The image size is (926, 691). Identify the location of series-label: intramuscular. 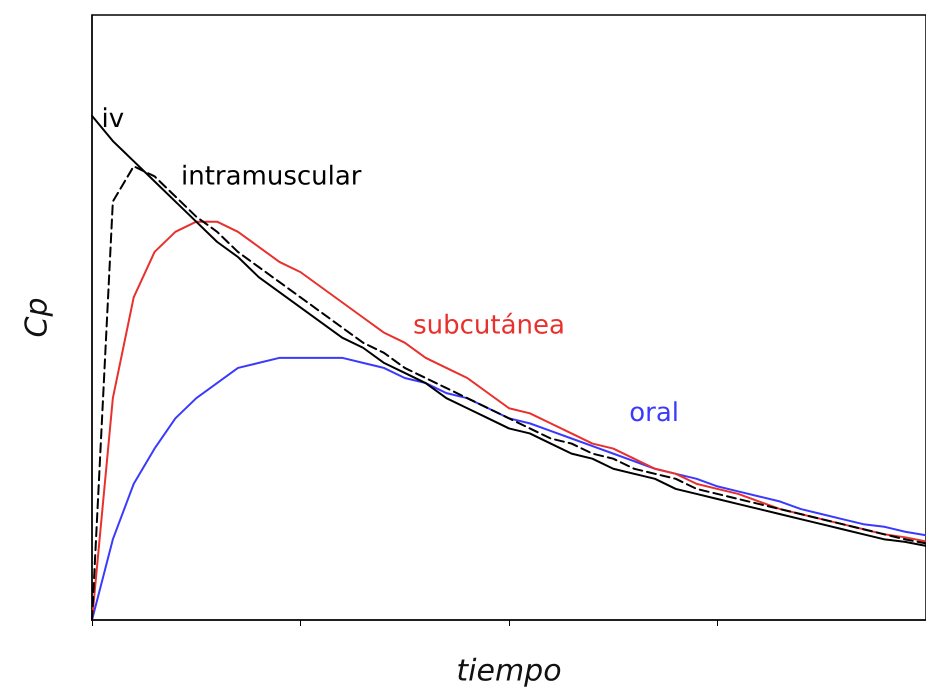
(271, 177).